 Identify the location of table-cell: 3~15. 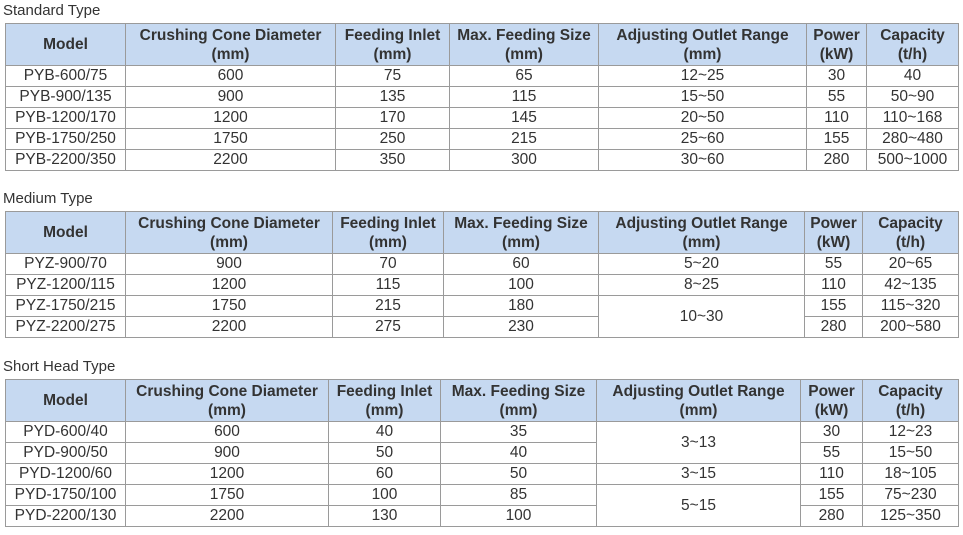
(698, 474).